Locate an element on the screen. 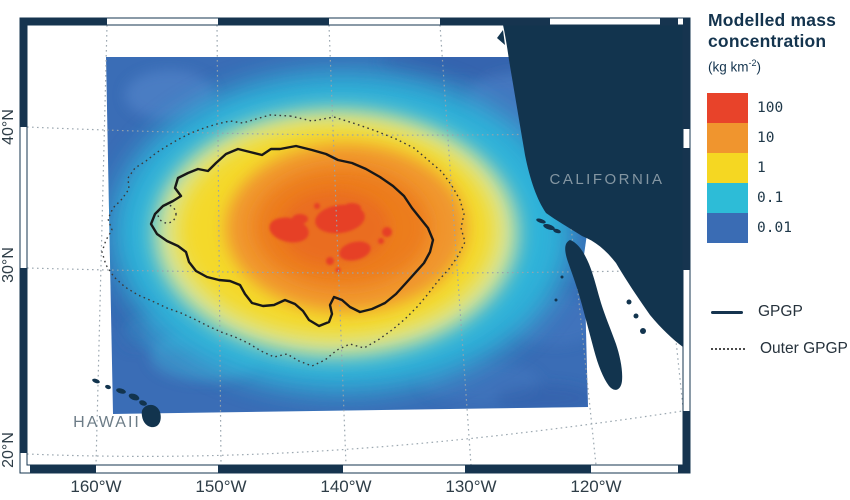 The height and width of the screenshot is (500, 850). legend-title: Modelled mass concentration is located at coordinates (779, 31).